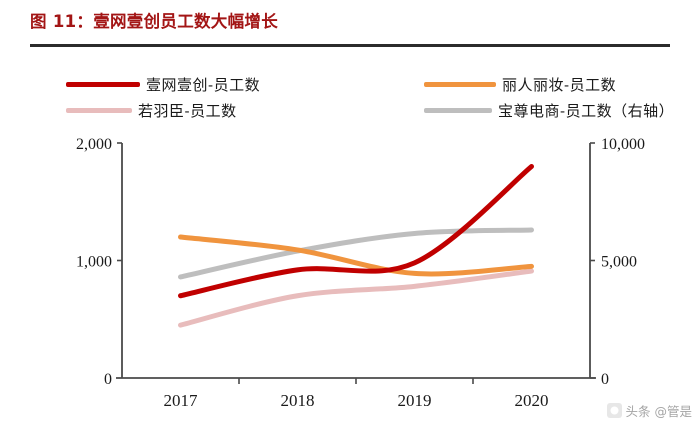  I want to click on chart-legend: 壹网壹创-员工数 丽人丽妆-员工数 若羽臣-员工数 宝尊电商-员工数（右轴）, so click(348, 97).